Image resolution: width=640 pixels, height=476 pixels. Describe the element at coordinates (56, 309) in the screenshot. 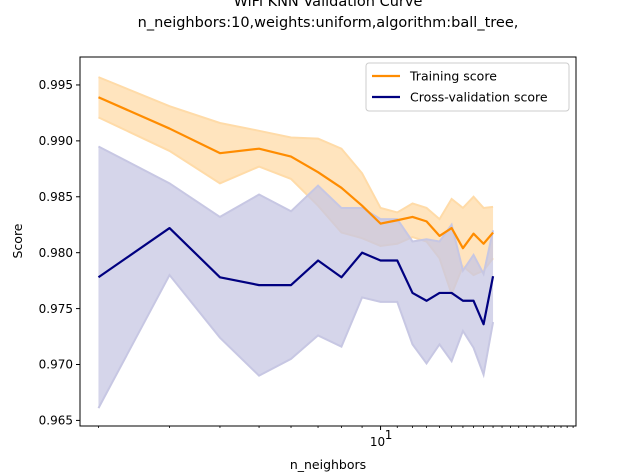

I see `y-tick-label: 0.975` at that location.